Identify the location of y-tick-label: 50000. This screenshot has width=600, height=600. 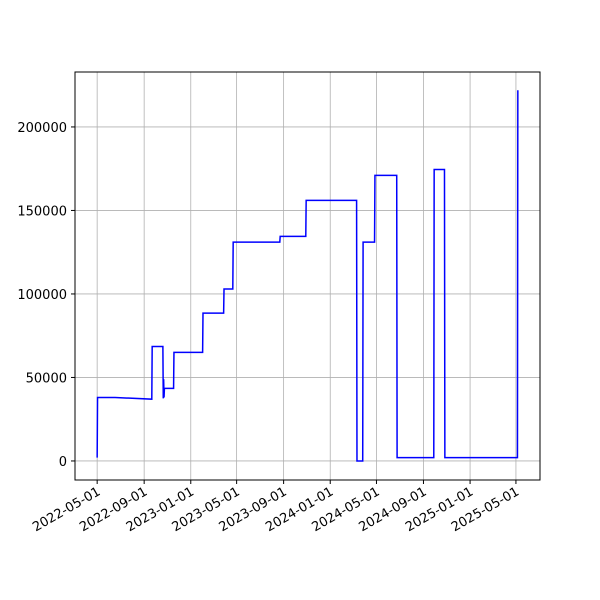
(46, 378).